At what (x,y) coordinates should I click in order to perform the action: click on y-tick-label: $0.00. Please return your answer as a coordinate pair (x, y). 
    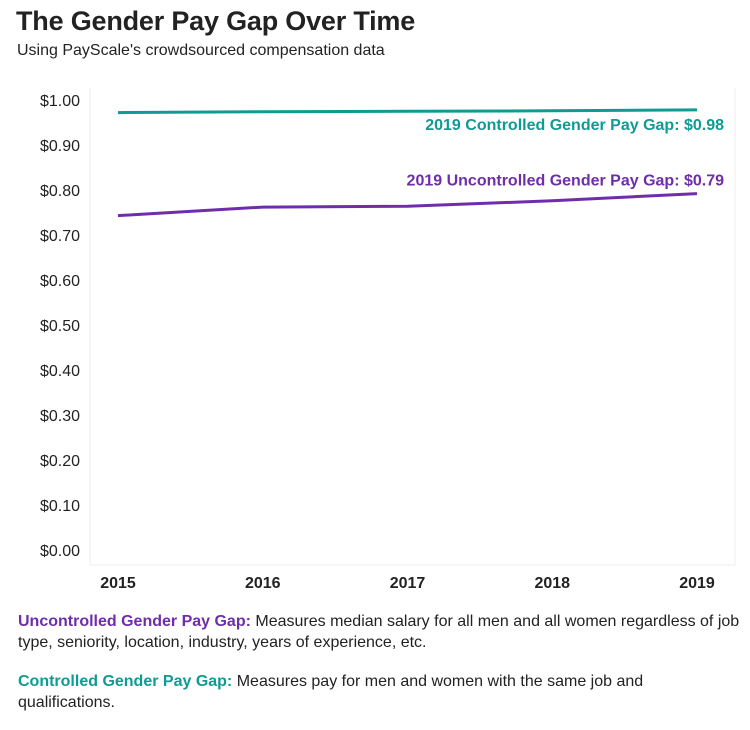
    Looking at the image, I should click on (60, 551).